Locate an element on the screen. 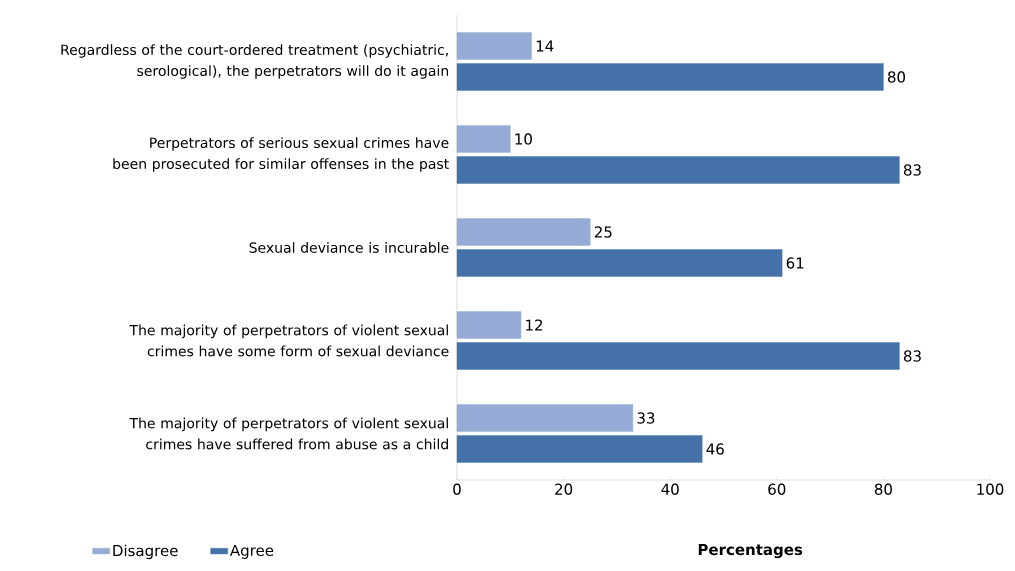 This screenshot has height=571, width=1015. x-tick-label: 100 is located at coordinates (990, 489).